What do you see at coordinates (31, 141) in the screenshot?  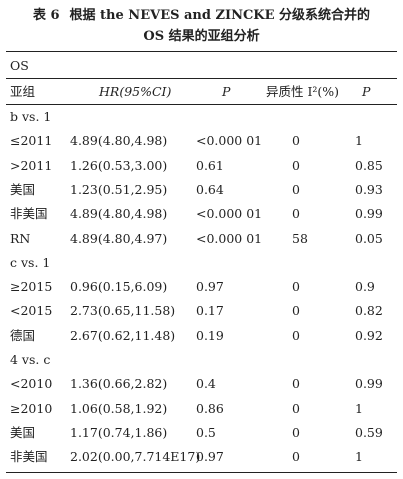 I see `cell-subgroup: ≤2011` at bounding box center [31, 141].